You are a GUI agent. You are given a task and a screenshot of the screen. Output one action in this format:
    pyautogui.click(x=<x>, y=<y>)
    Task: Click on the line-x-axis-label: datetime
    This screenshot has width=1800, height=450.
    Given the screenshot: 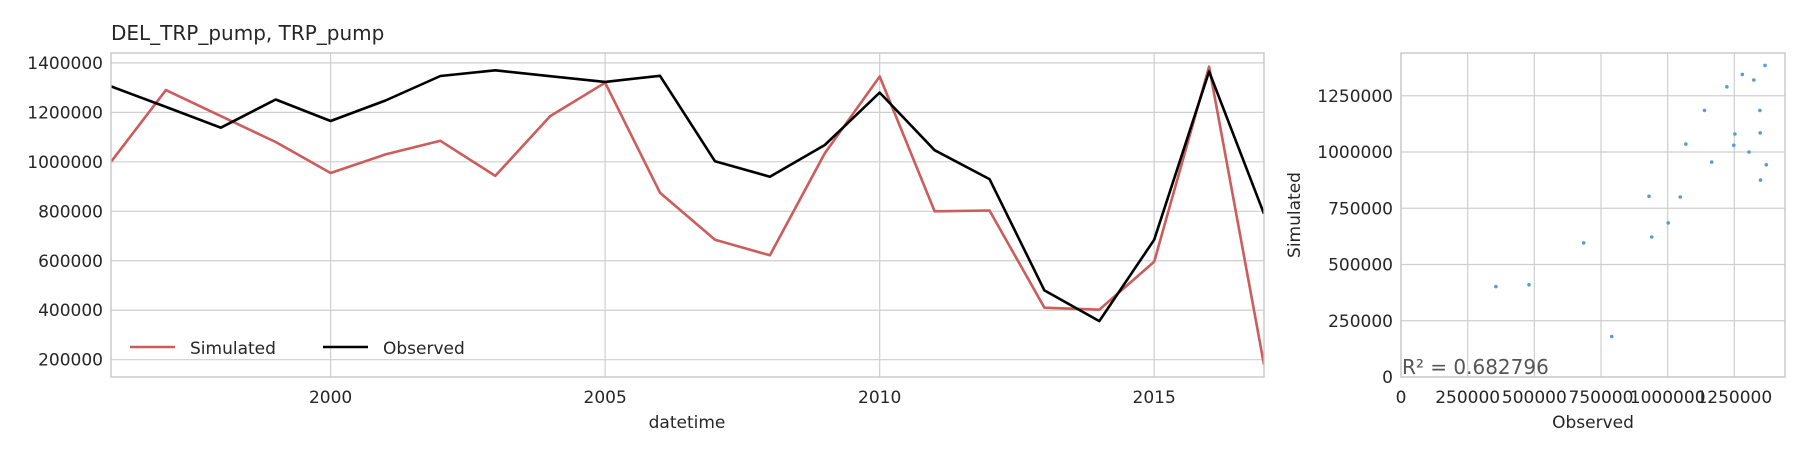 What is the action you would take?
    pyautogui.click(x=687, y=423)
    